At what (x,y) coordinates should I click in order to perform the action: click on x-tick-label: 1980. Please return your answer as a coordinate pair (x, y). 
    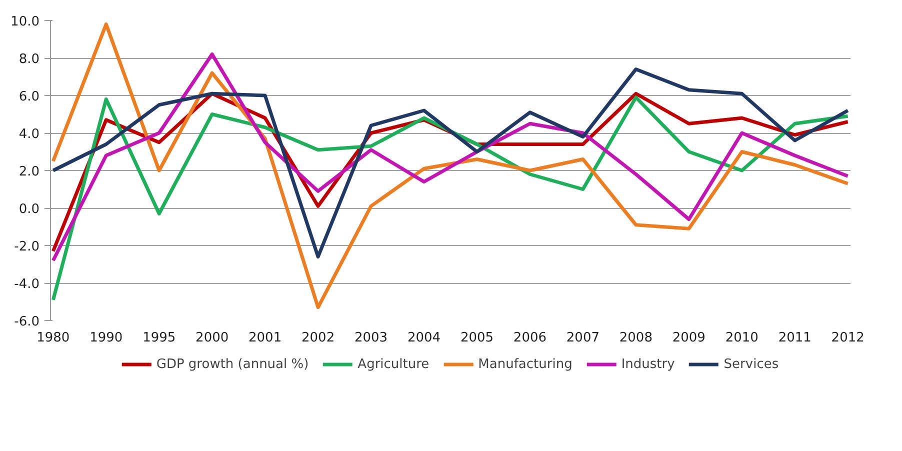
    Looking at the image, I should click on (53, 338).